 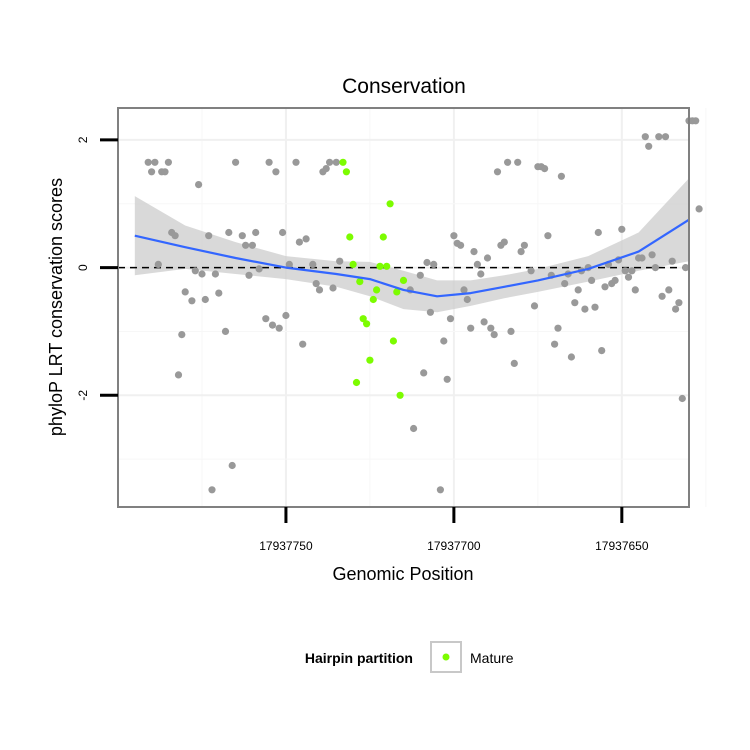 I want to click on x-axis: 17937750 17937700 17937650, so click(x=454, y=530).